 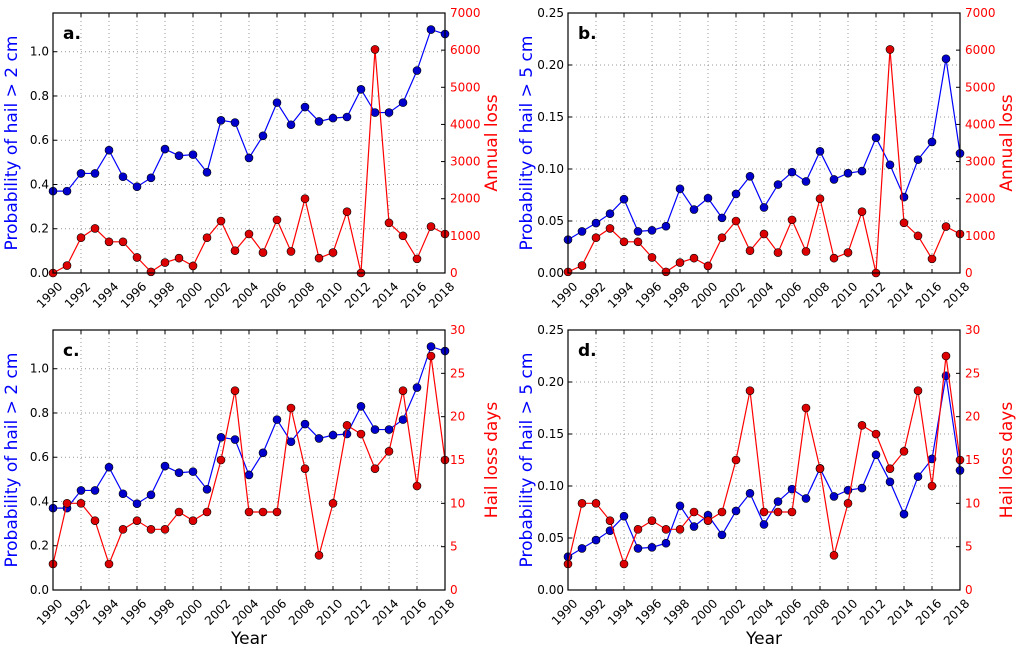 What do you see at coordinates (550, 590) in the screenshot?
I see `y-tick-label-left: 0.00` at bounding box center [550, 590].